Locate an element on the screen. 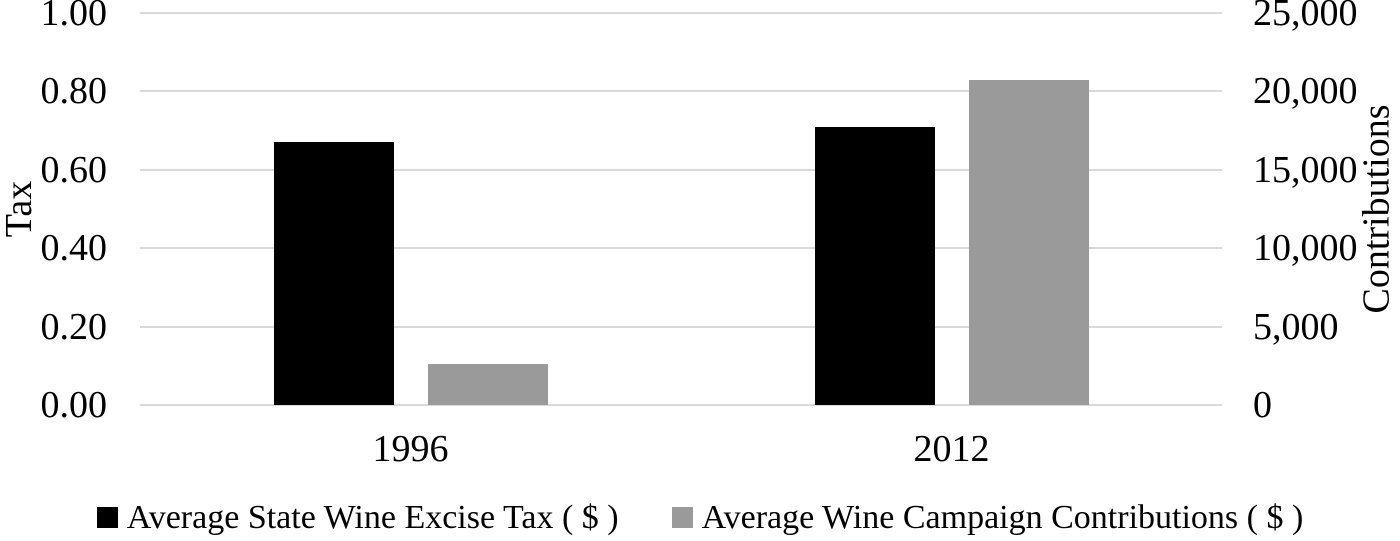 This screenshot has height=541, width=1400. right-axis-tick-label: 20,000 is located at coordinates (1305, 91).